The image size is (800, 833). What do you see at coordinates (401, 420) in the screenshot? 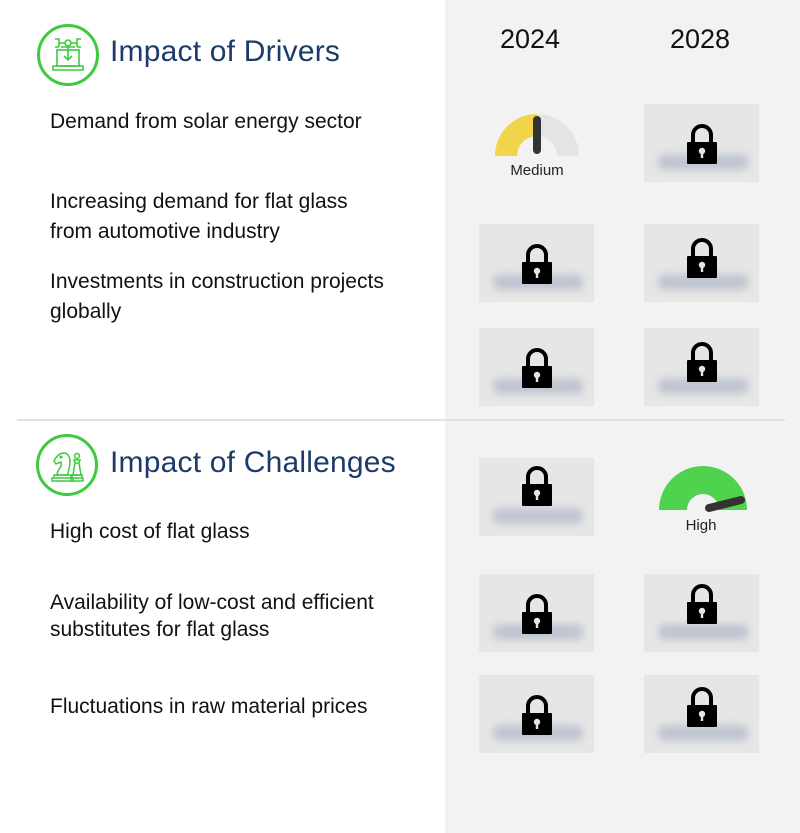
I see `section-divider` at bounding box center [401, 420].